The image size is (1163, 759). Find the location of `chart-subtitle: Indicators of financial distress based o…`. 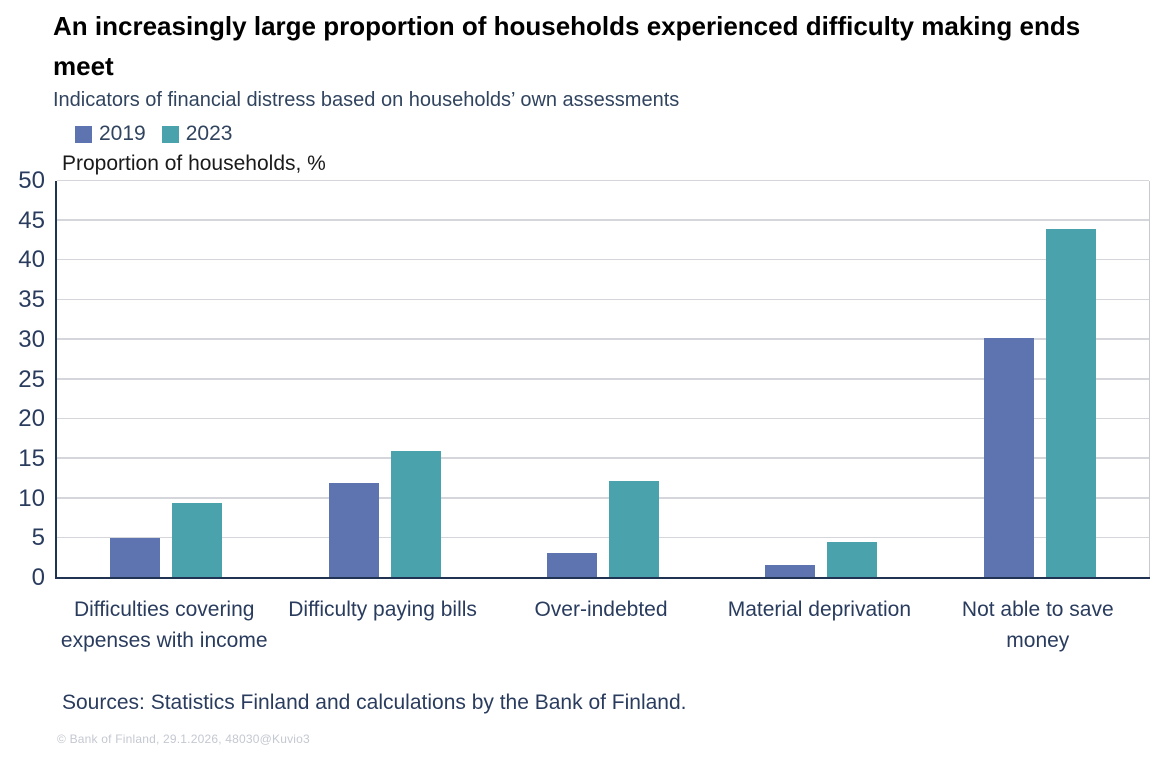

chart-subtitle: Indicators of financial distress based o… is located at coordinates (366, 100).